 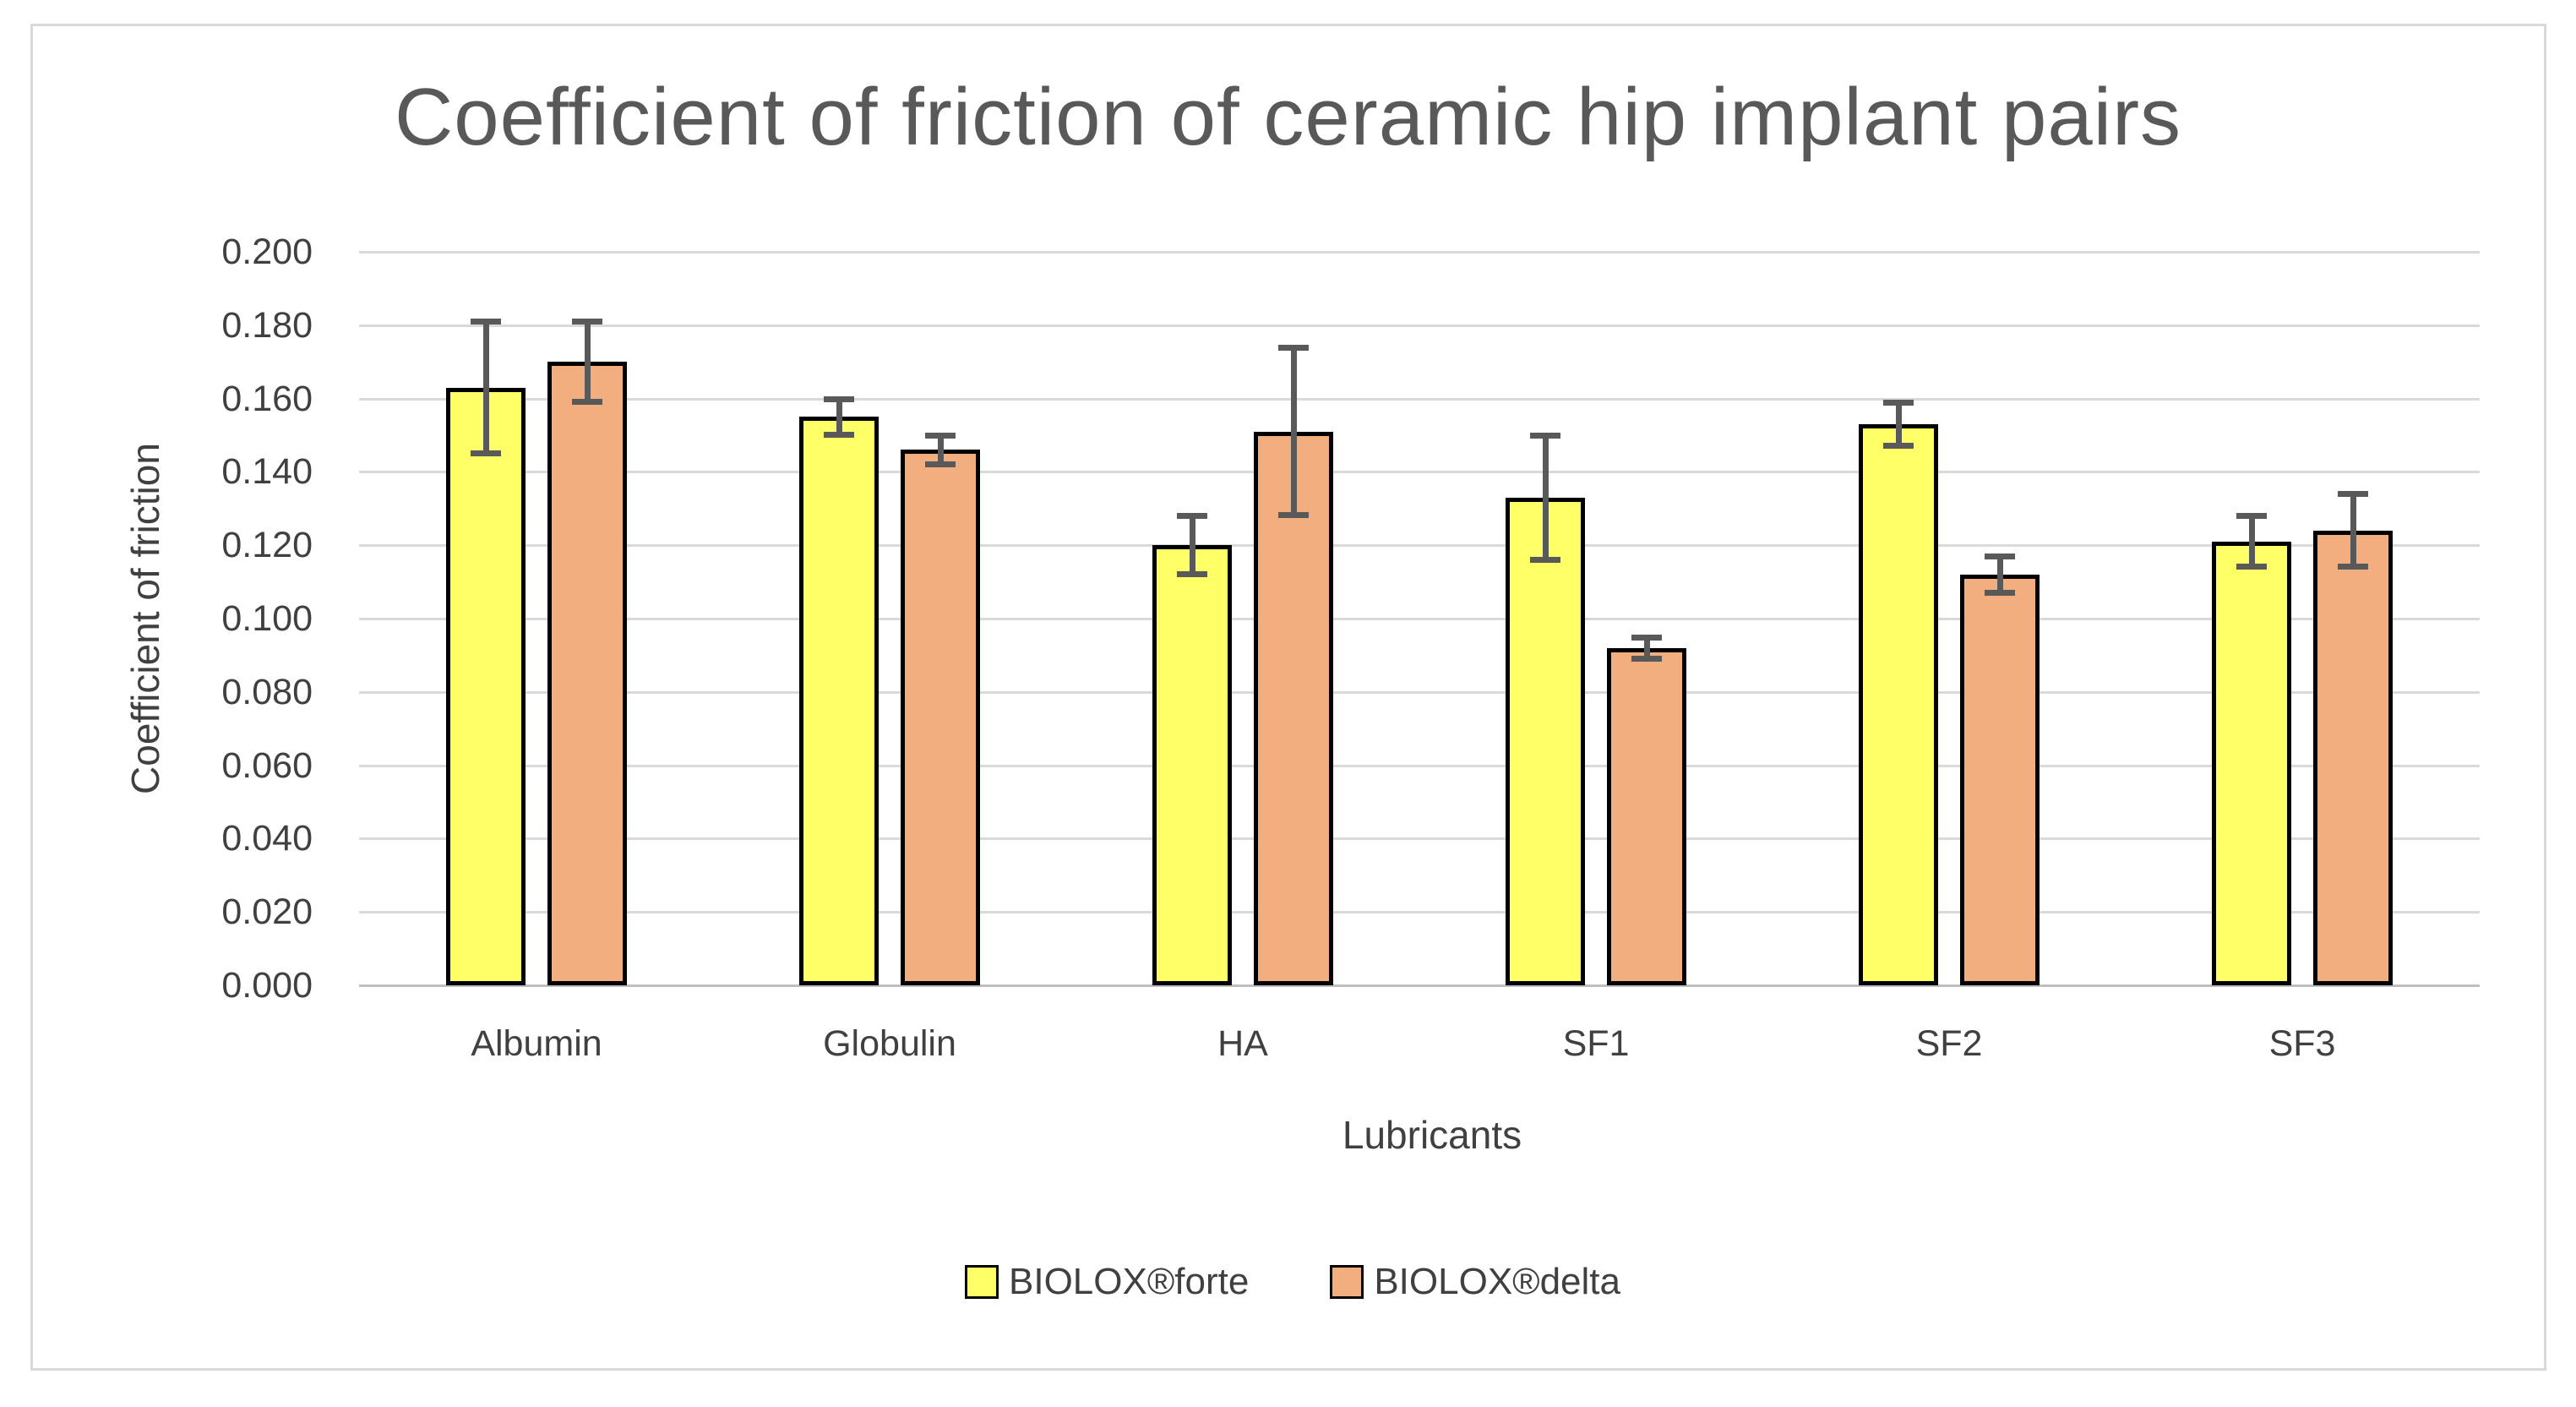 I want to click on y-axis-tick-label: 0.080, so click(x=267, y=691).